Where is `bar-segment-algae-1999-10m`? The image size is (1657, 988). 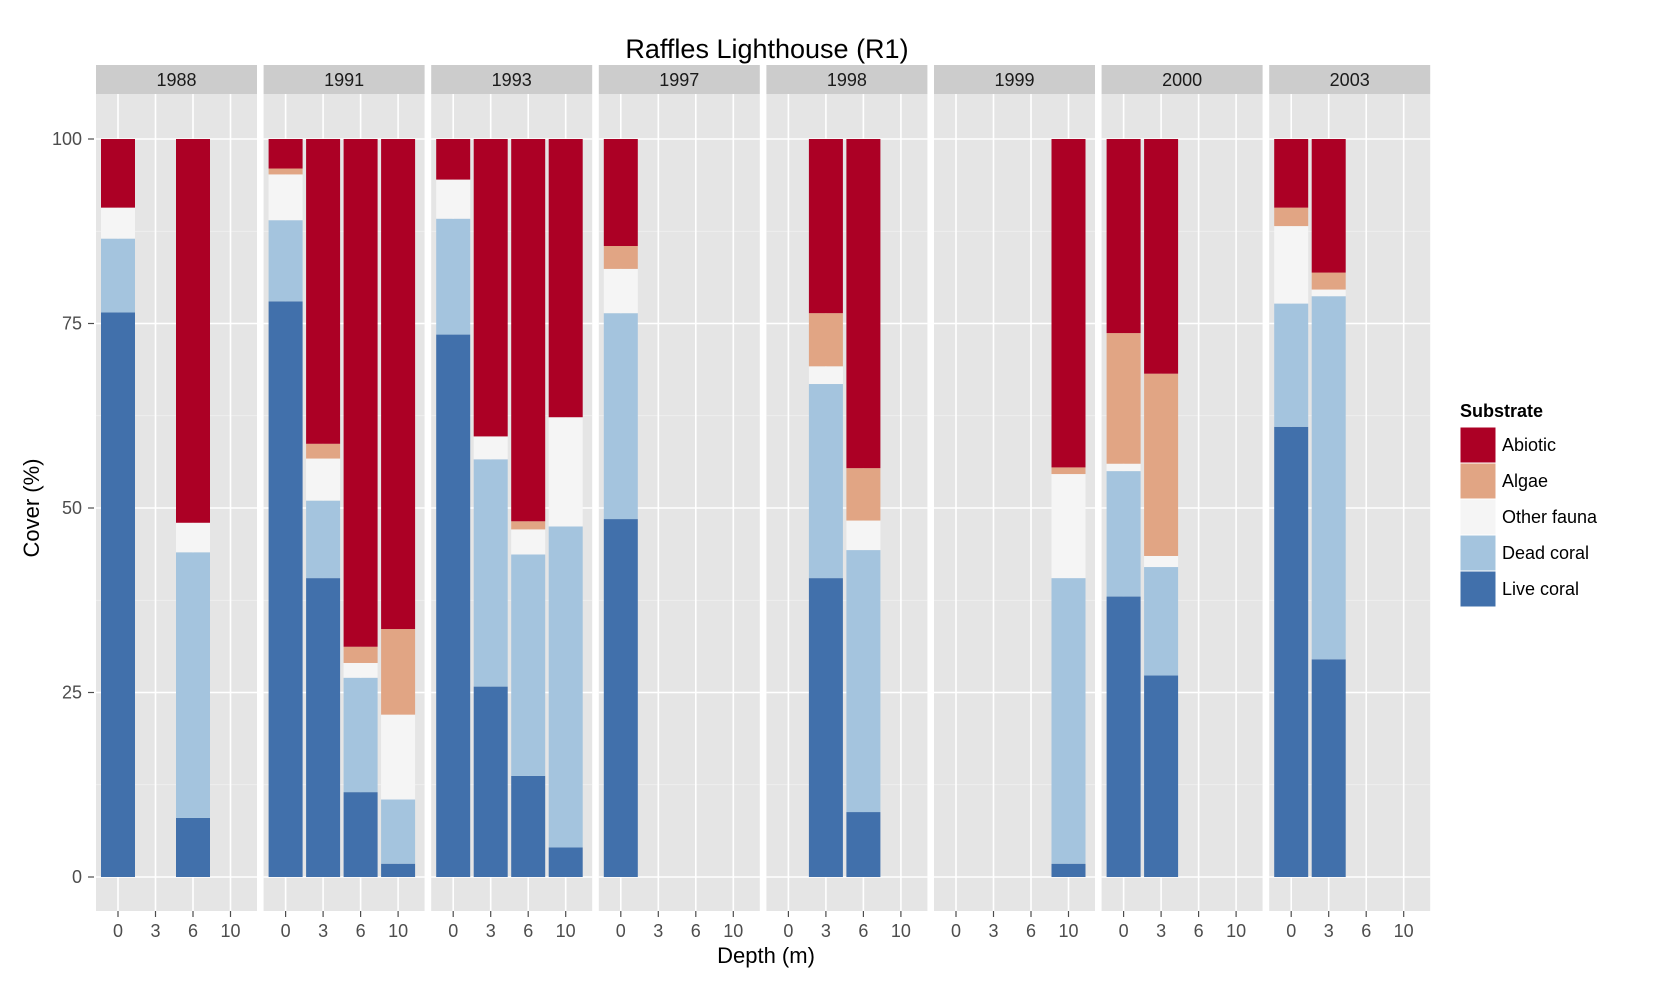 bar-segment-algae-1999-10m is located at coordinates (1068, 471).